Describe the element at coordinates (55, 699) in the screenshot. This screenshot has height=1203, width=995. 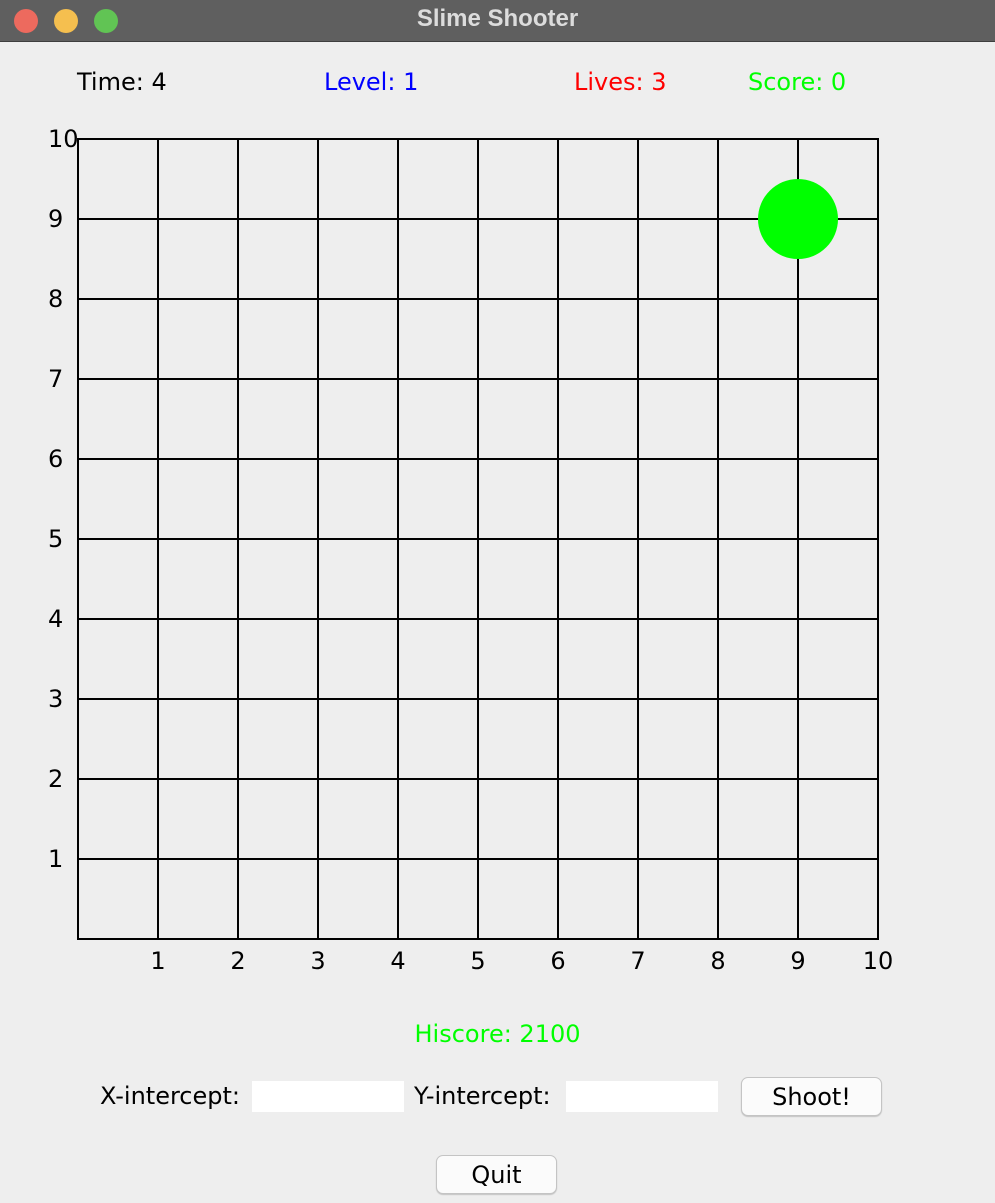
I see `y-tick-label: 3` at that location.